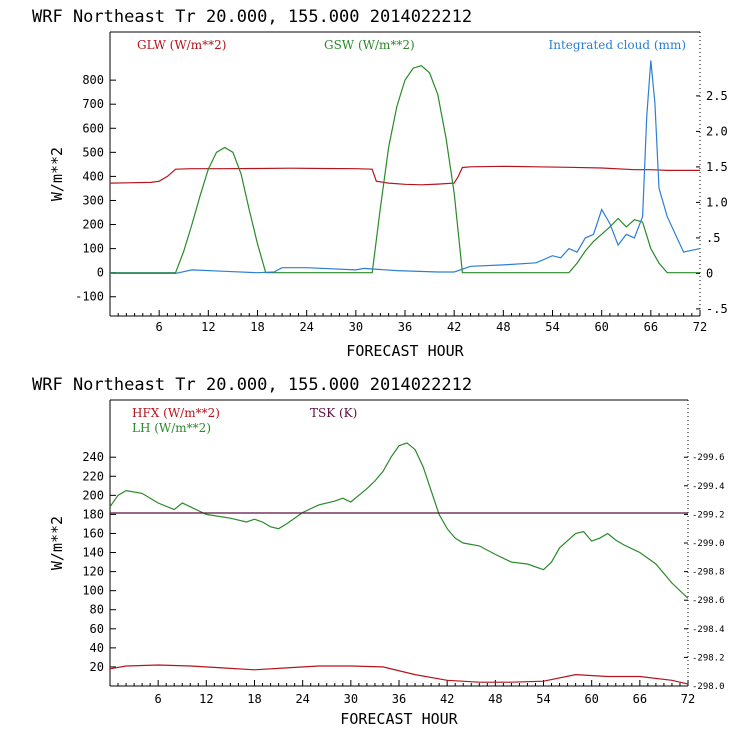 Image resolution: width=740 pixels, height=740 pixels. What do you see at coordinates (708, 573) in the screenshot?
I see `y2-tick-label: -298.8` at bounding box center [708, 573].